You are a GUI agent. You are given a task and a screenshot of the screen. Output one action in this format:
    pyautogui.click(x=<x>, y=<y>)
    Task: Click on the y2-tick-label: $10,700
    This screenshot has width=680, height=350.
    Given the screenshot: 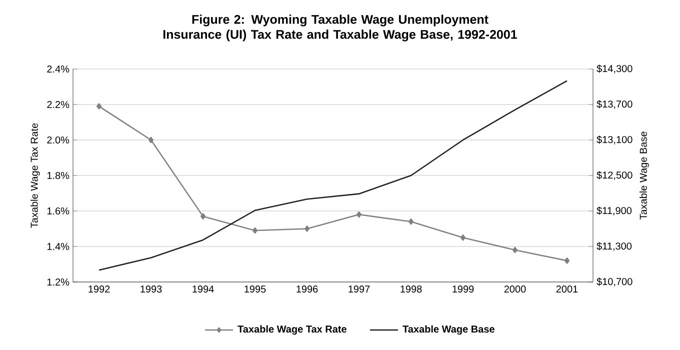 What is the action you would take?
    pyautogui.click(x=614, y=282)
    